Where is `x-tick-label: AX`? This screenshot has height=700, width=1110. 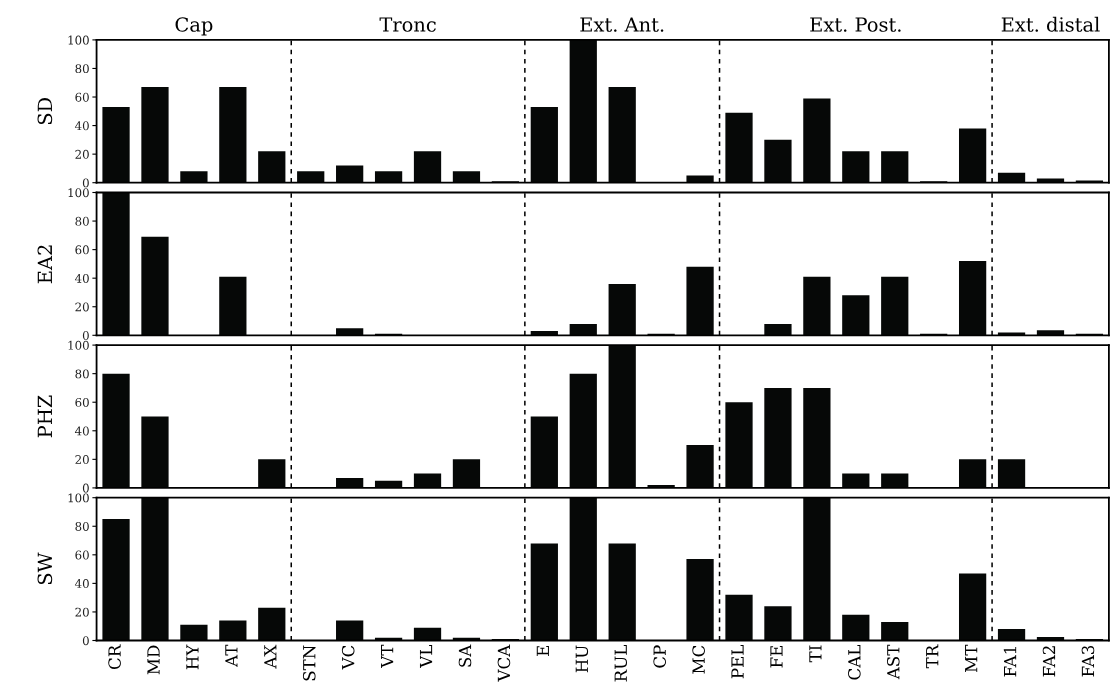
x-tick-label: AX is located at coordinates (270, 656).